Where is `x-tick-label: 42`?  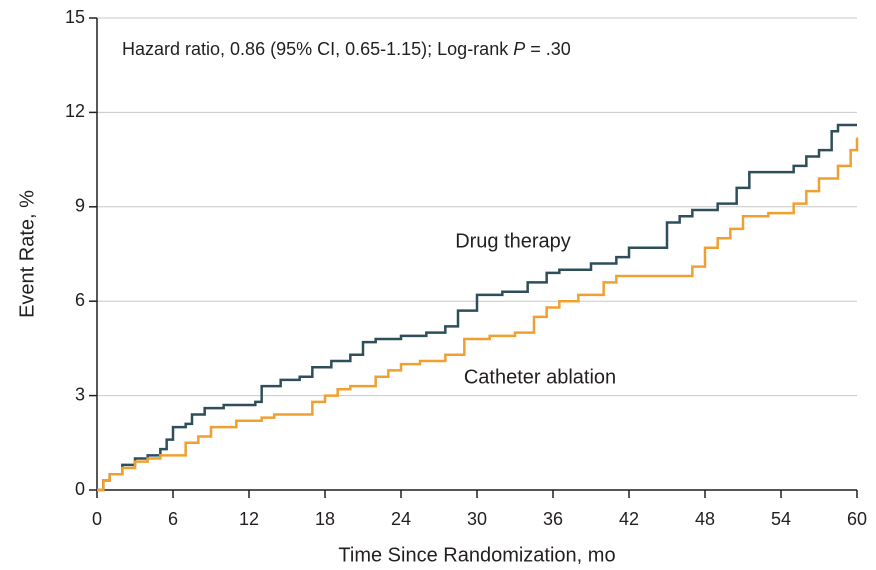 x-tick-label: 42 is located at coordinates (629, 519).